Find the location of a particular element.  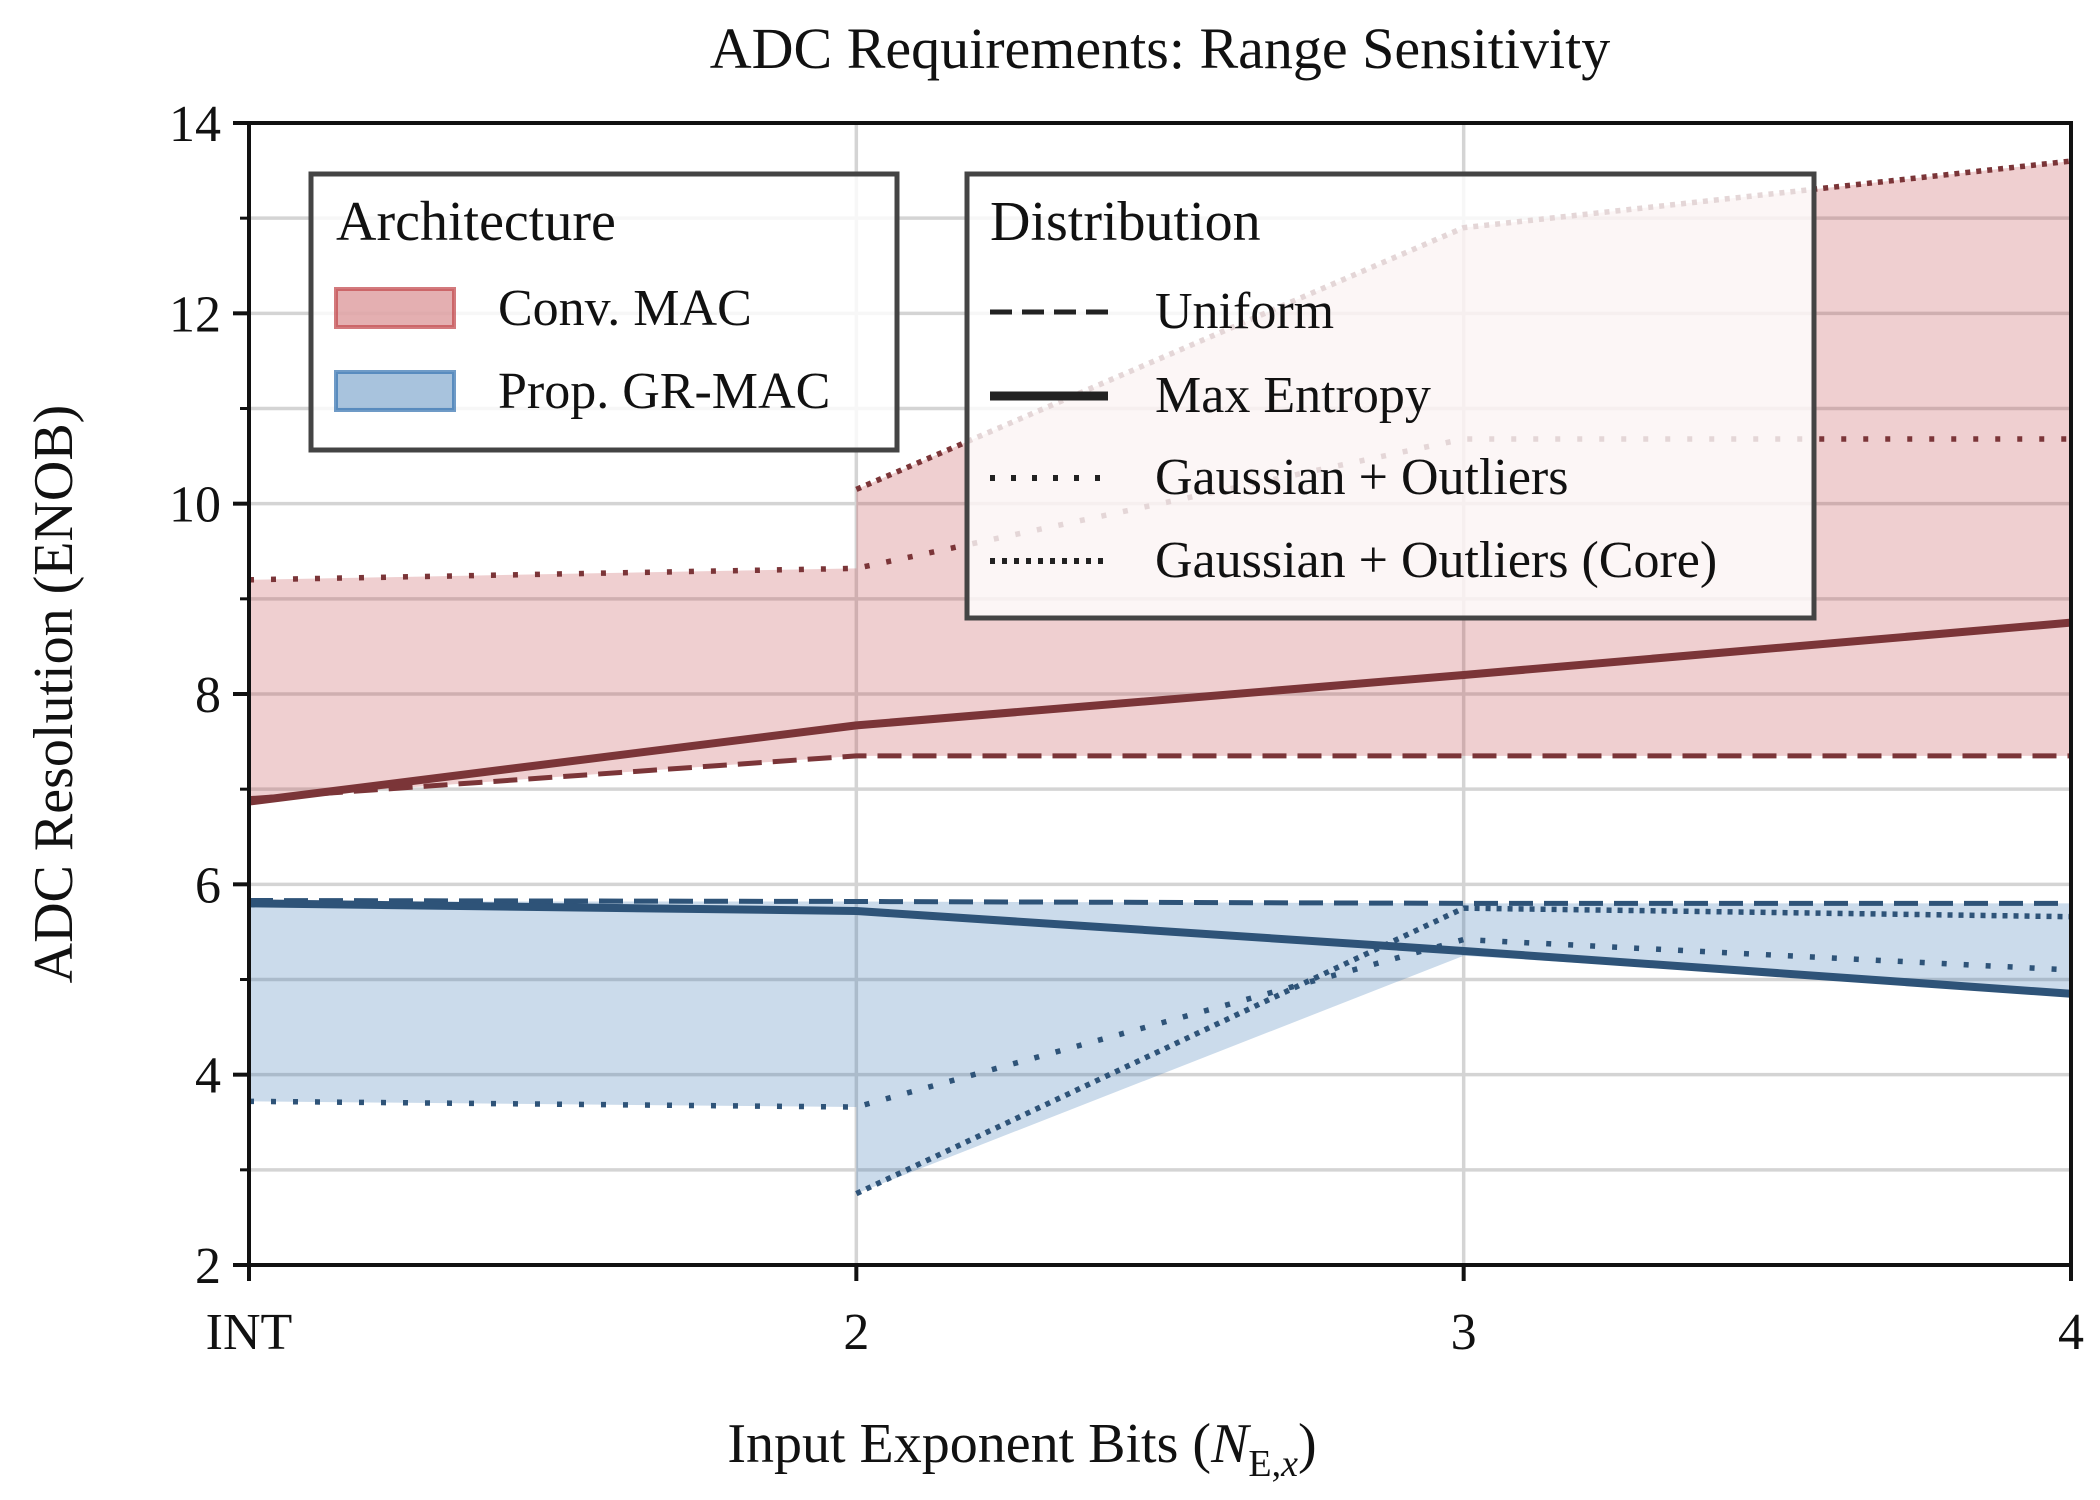

y-tick-label: 8 is located at coordinates (208, 695).